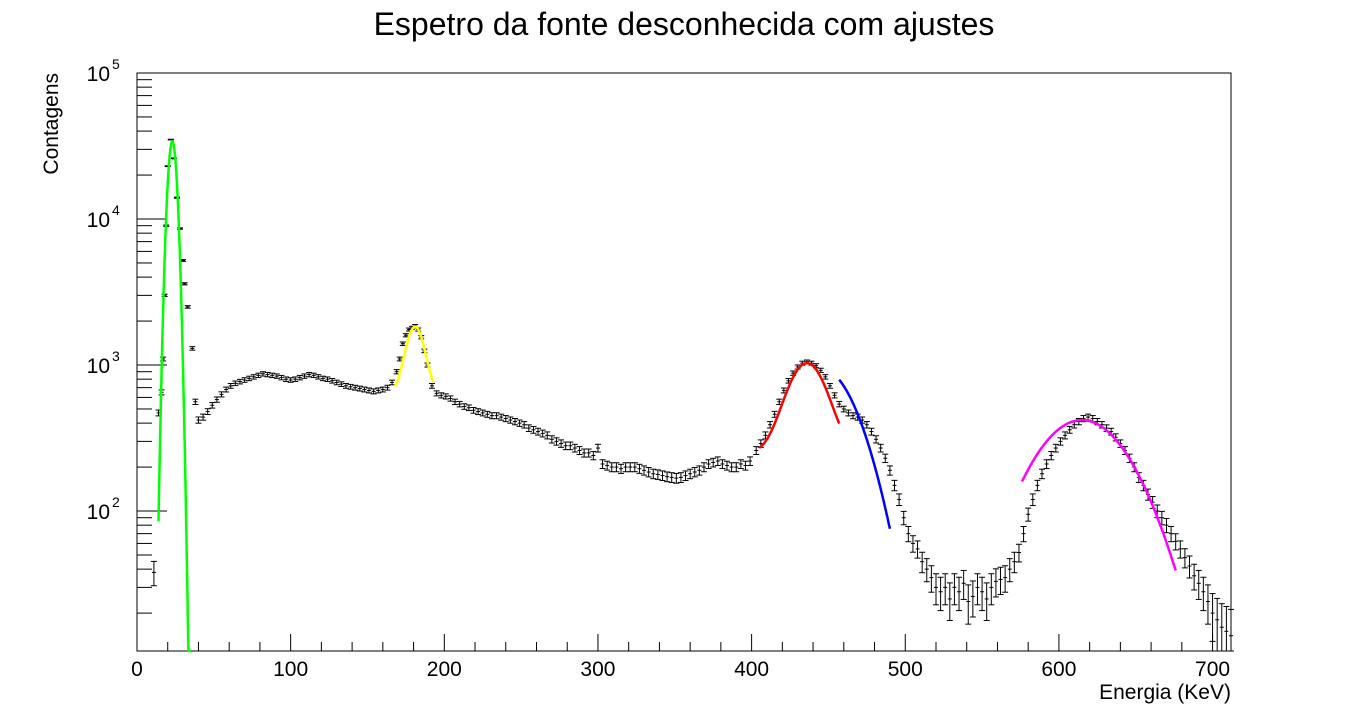 This screenshot has width=1368, height=728. What do you see at coordinates (1165, 692) in the screenshot?
I see `x-axis-label: Energia (KeV)` at bounding box center [1165, 692].